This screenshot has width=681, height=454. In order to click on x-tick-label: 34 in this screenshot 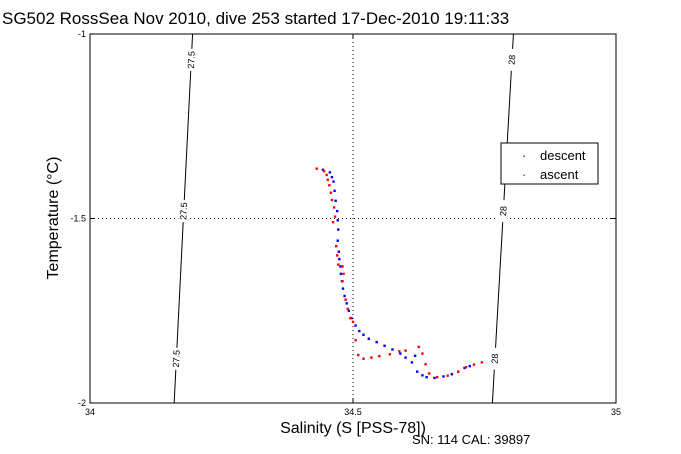, I will do `click(90, 412)`.